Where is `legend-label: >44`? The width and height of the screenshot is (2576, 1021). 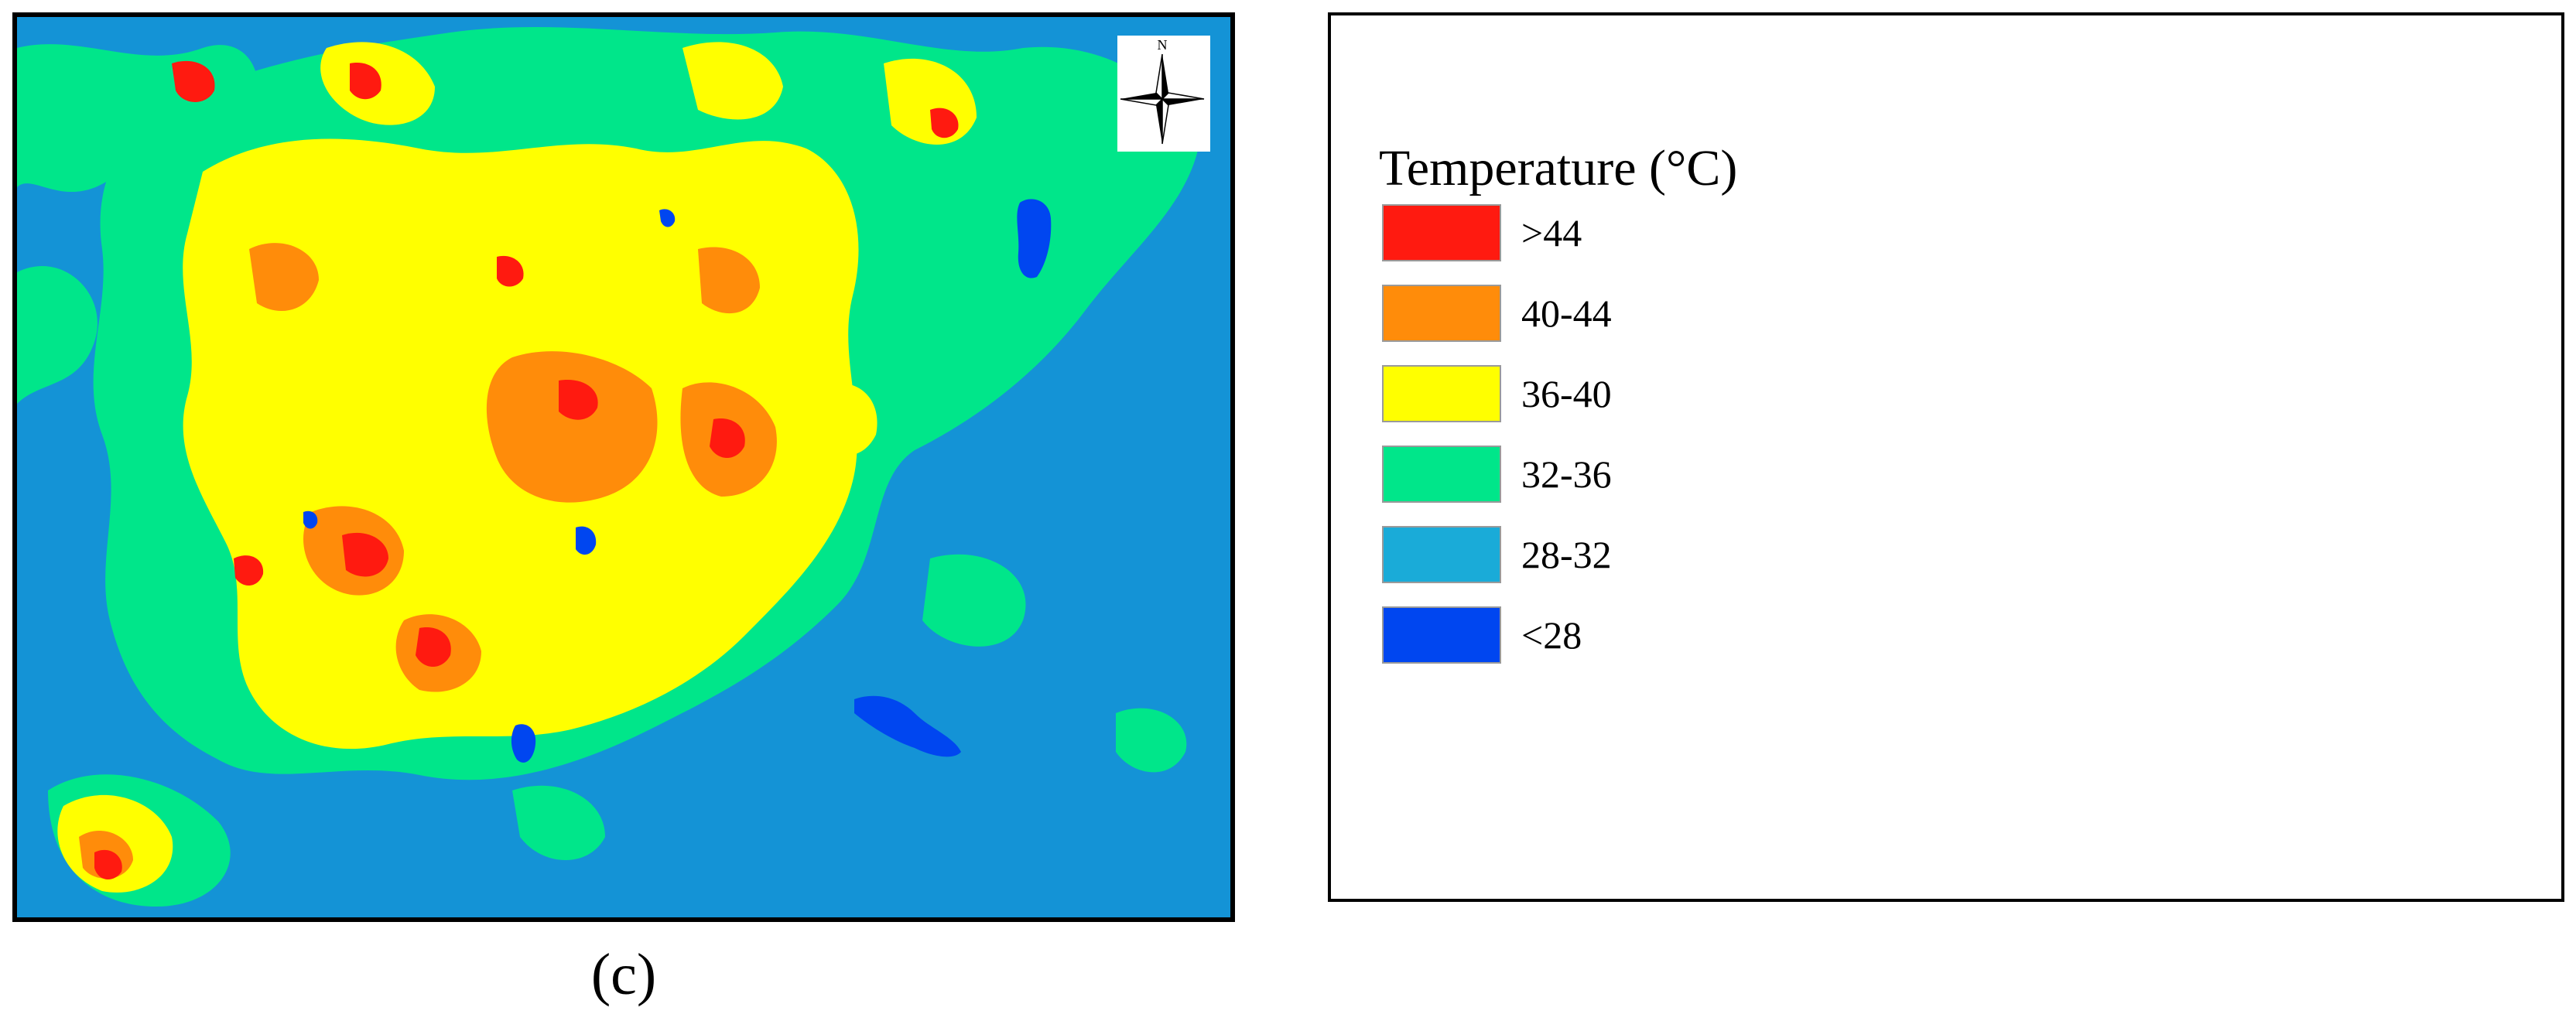 legend-label: >44 is located at coordinates (1552, 232).